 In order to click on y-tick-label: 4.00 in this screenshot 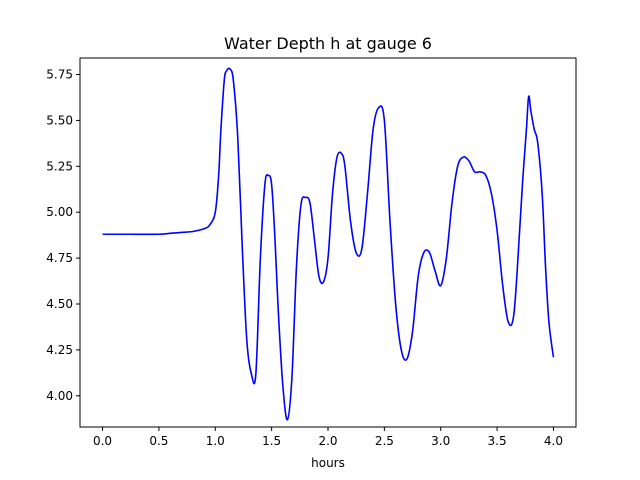, I will do `click(59, 396)`.